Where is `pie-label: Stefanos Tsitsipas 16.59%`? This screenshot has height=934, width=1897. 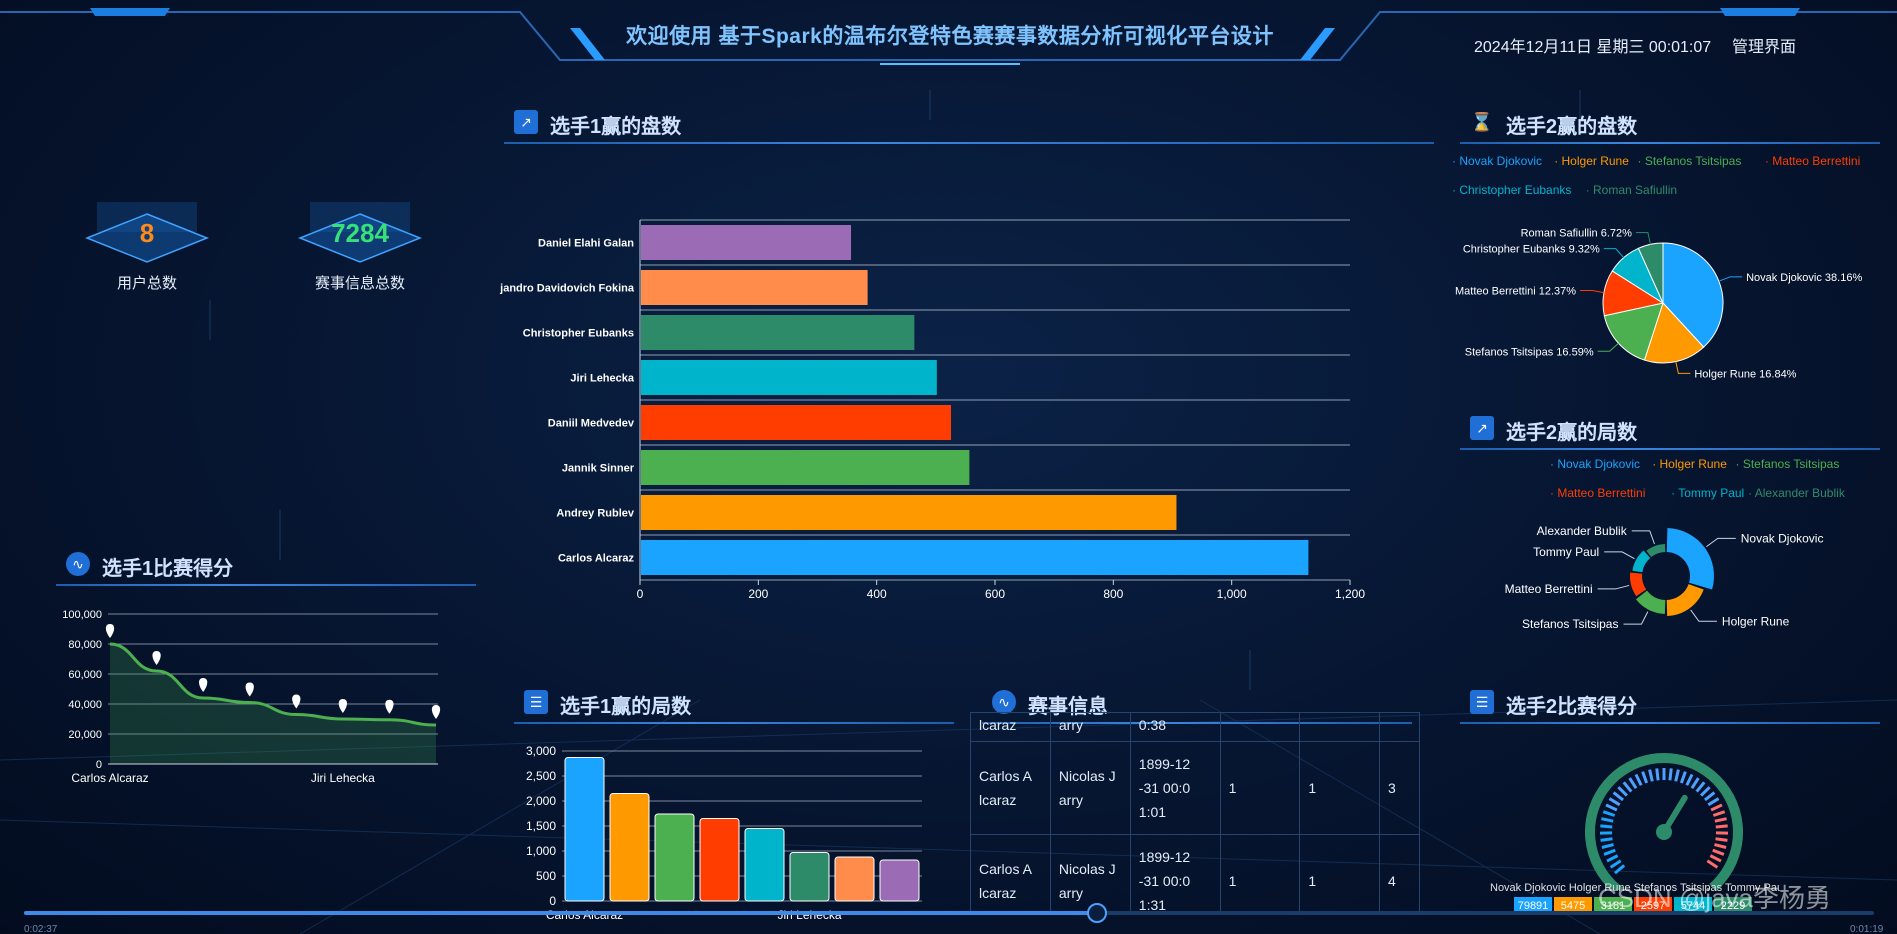
pie-label: Stefanos Tsitsipas 16.59% is located at coordinates (1529, 352).